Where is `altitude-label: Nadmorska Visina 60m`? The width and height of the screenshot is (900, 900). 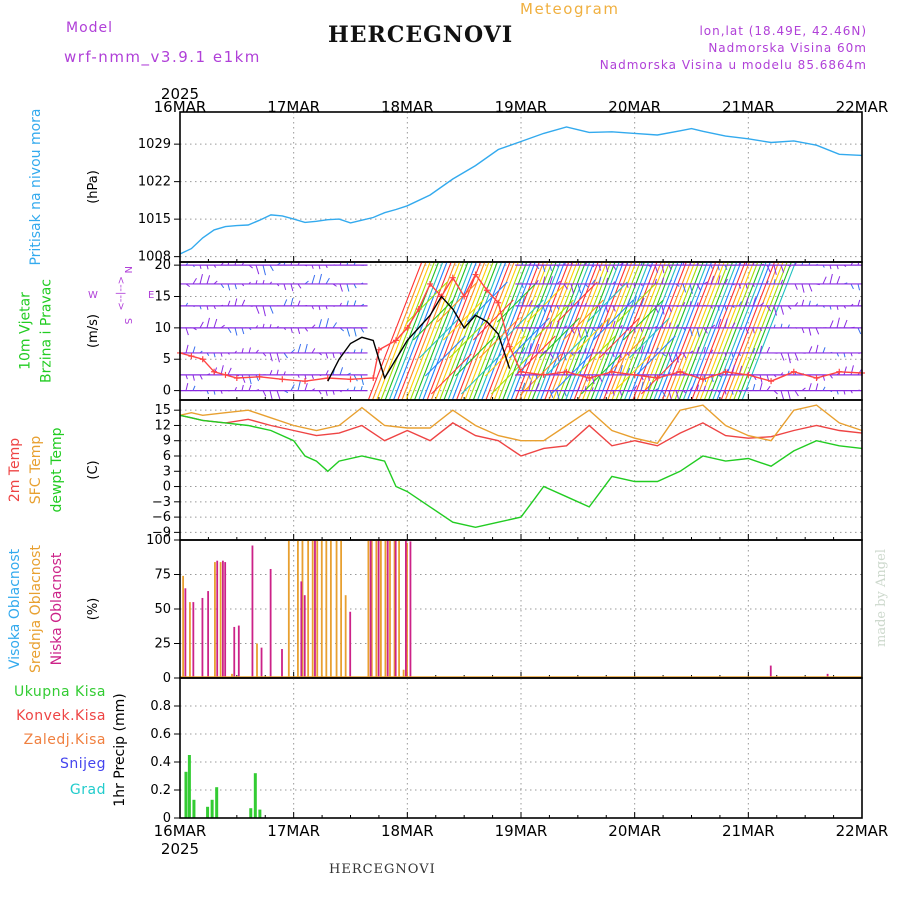
altitude-label: Nadmorska Visina 60m is located at coordinates (787, 48).